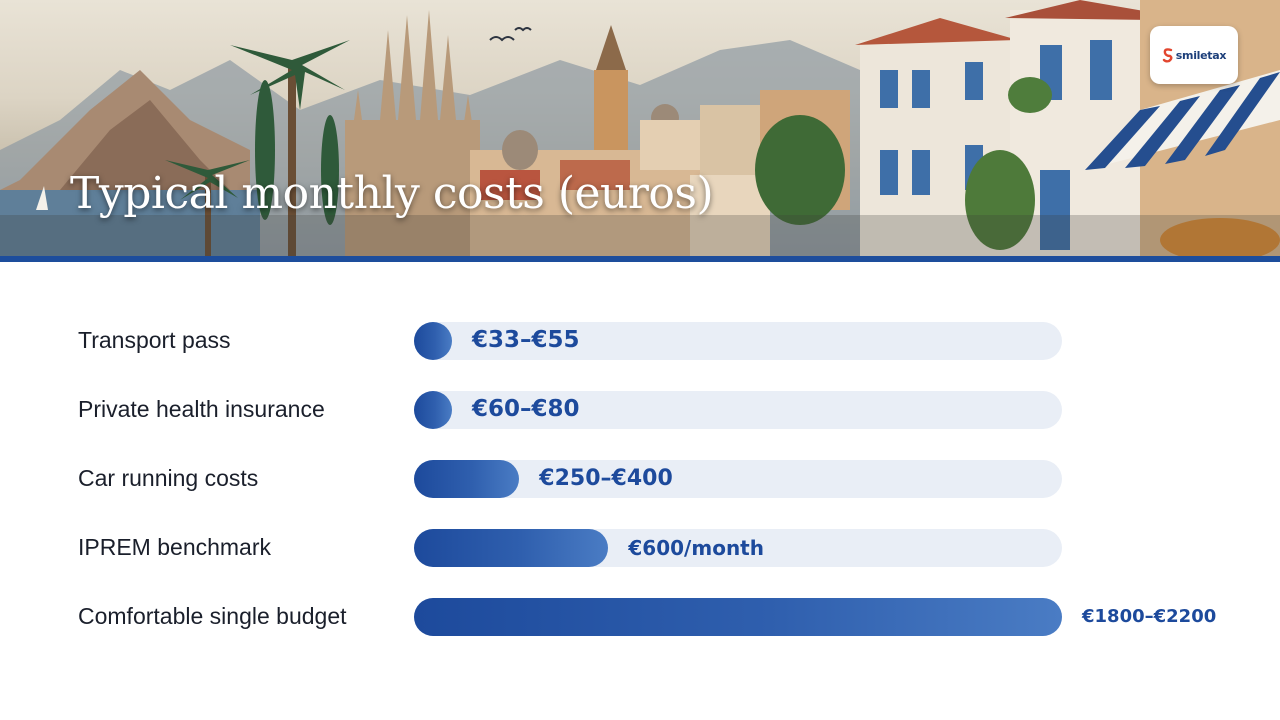  I want to click on smile-logo-icon, so click(1167, 55).